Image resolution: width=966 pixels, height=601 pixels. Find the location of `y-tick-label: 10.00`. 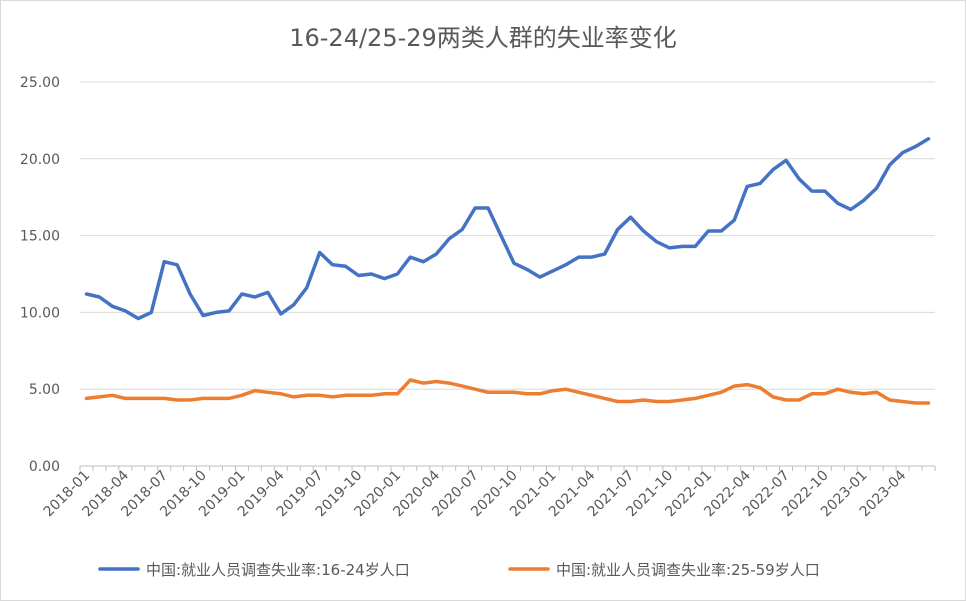

y-tick-label: 10.00 is located at coordinates (40, 313).